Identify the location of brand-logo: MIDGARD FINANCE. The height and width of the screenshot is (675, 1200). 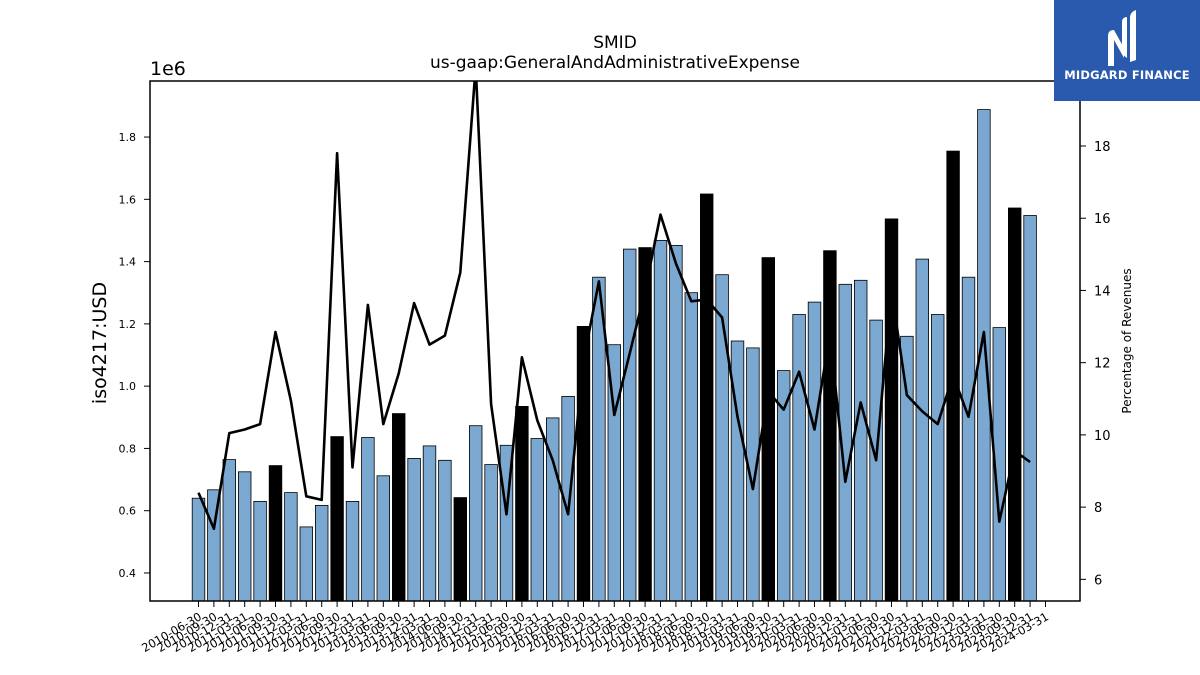
(1127, 50).